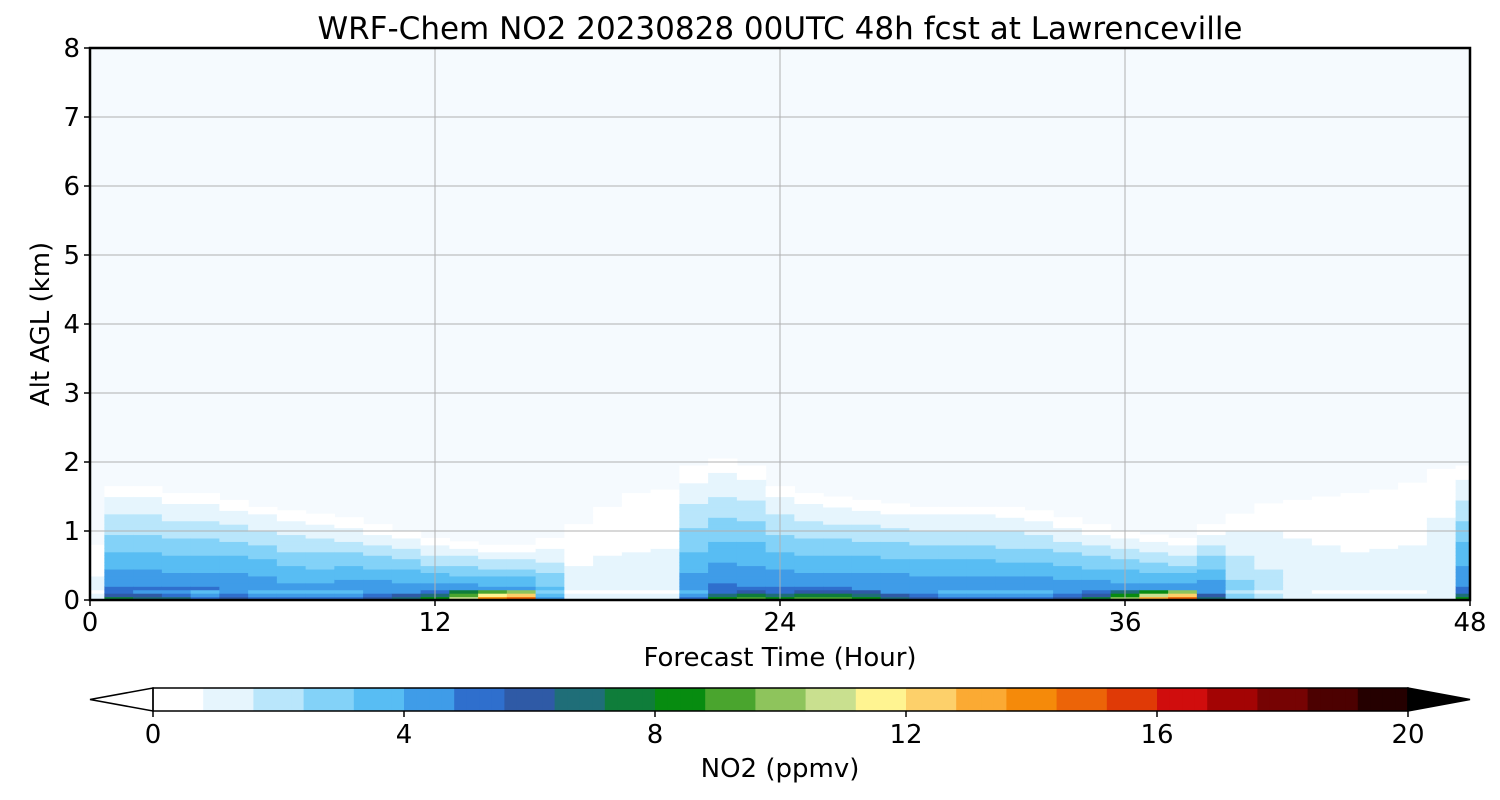 This screenshot has width=1500, height=800. What do you see at coordinates (785, 730) in the screenshot?
I see `colorbar-ticks: 0 4 8 12 16 20` at bounding box center [785, 730].